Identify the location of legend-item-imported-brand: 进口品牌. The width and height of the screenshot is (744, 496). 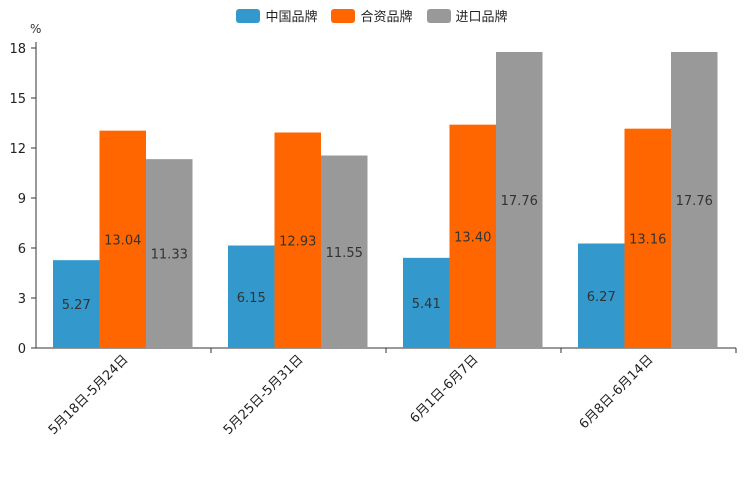
(467, 15).